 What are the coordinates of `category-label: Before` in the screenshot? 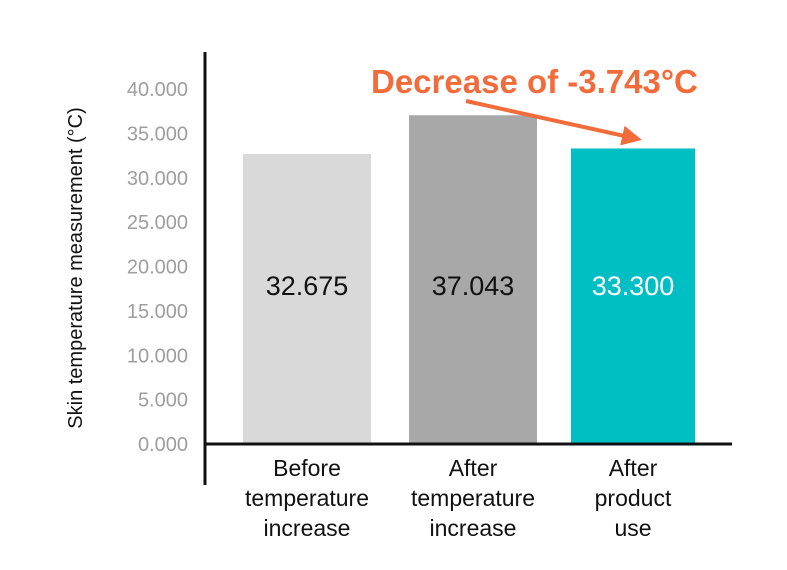 It's located at (307, 468).